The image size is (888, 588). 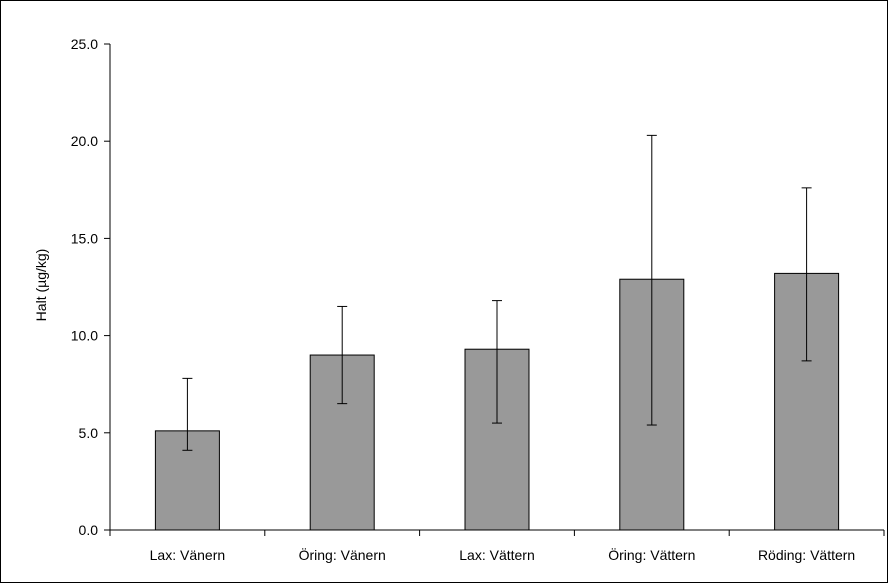 What do you see at coordinates (497, 555) in the screenshot?
I see `x-tick-label: Lax: Vättern` at bounding box center [497, 555].